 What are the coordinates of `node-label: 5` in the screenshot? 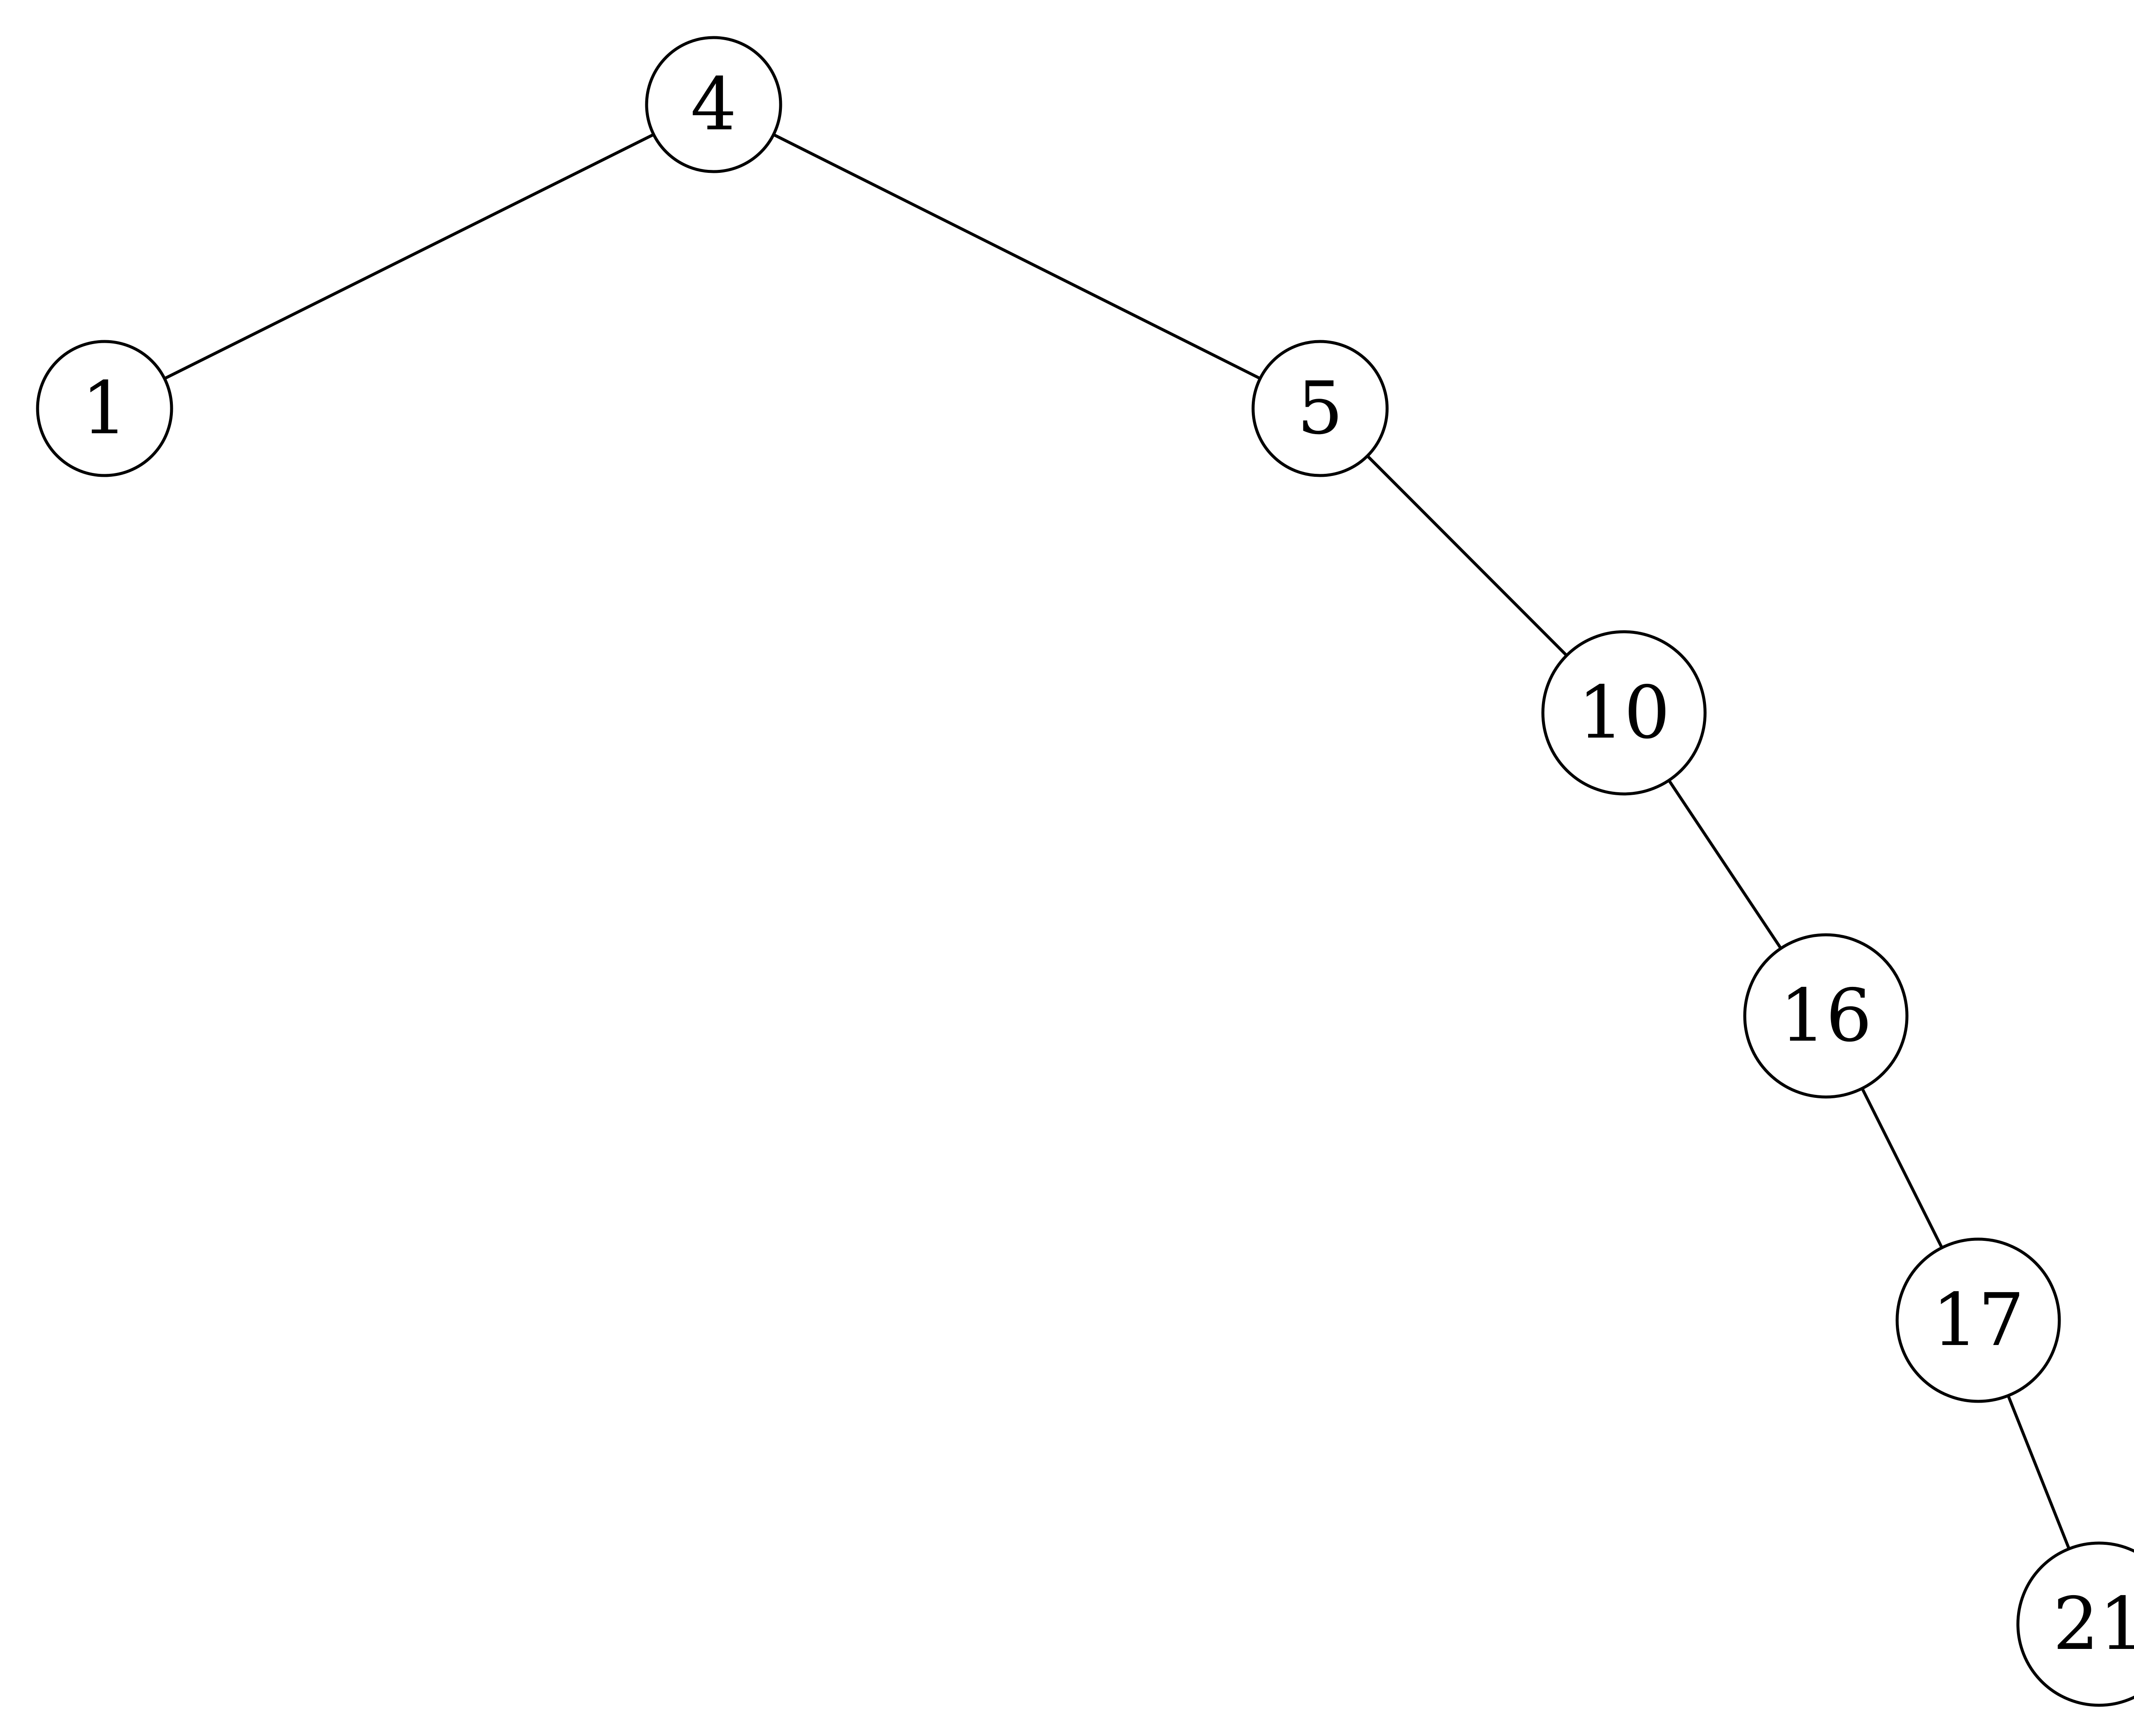 It's located at (1320, 408).